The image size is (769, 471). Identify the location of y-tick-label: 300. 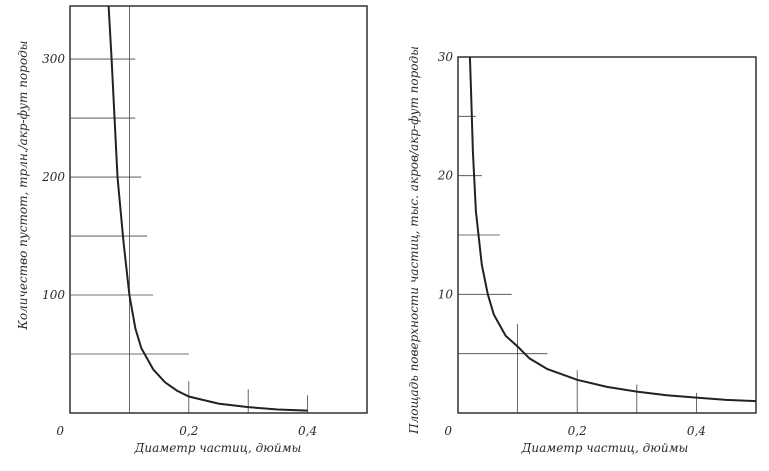
(53, 59).